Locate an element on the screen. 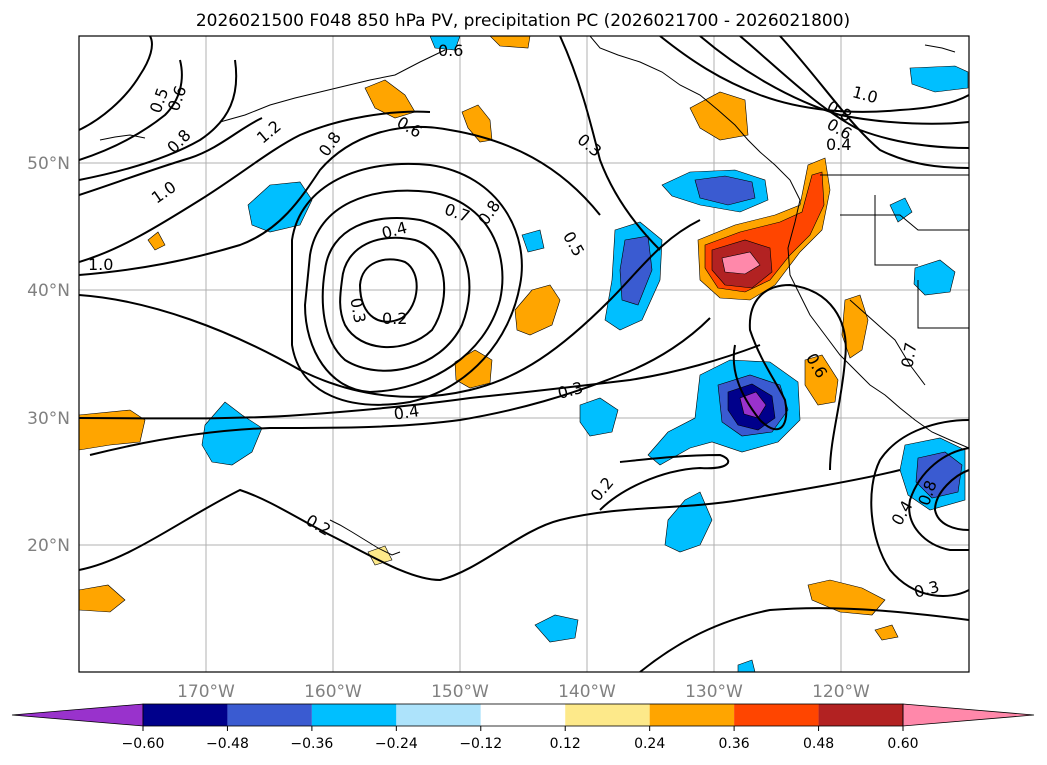 The image size is (1047, 765). lat-label-50n: 50°N is located at coordinates (48, 164).